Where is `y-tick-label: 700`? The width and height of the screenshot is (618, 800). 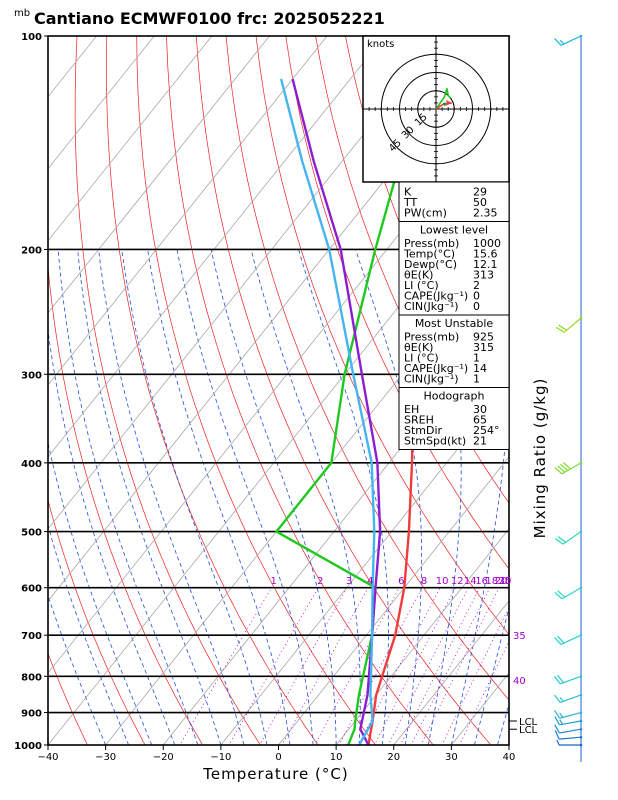
y-tick-label: 700 is located at coordinates (31, 636).